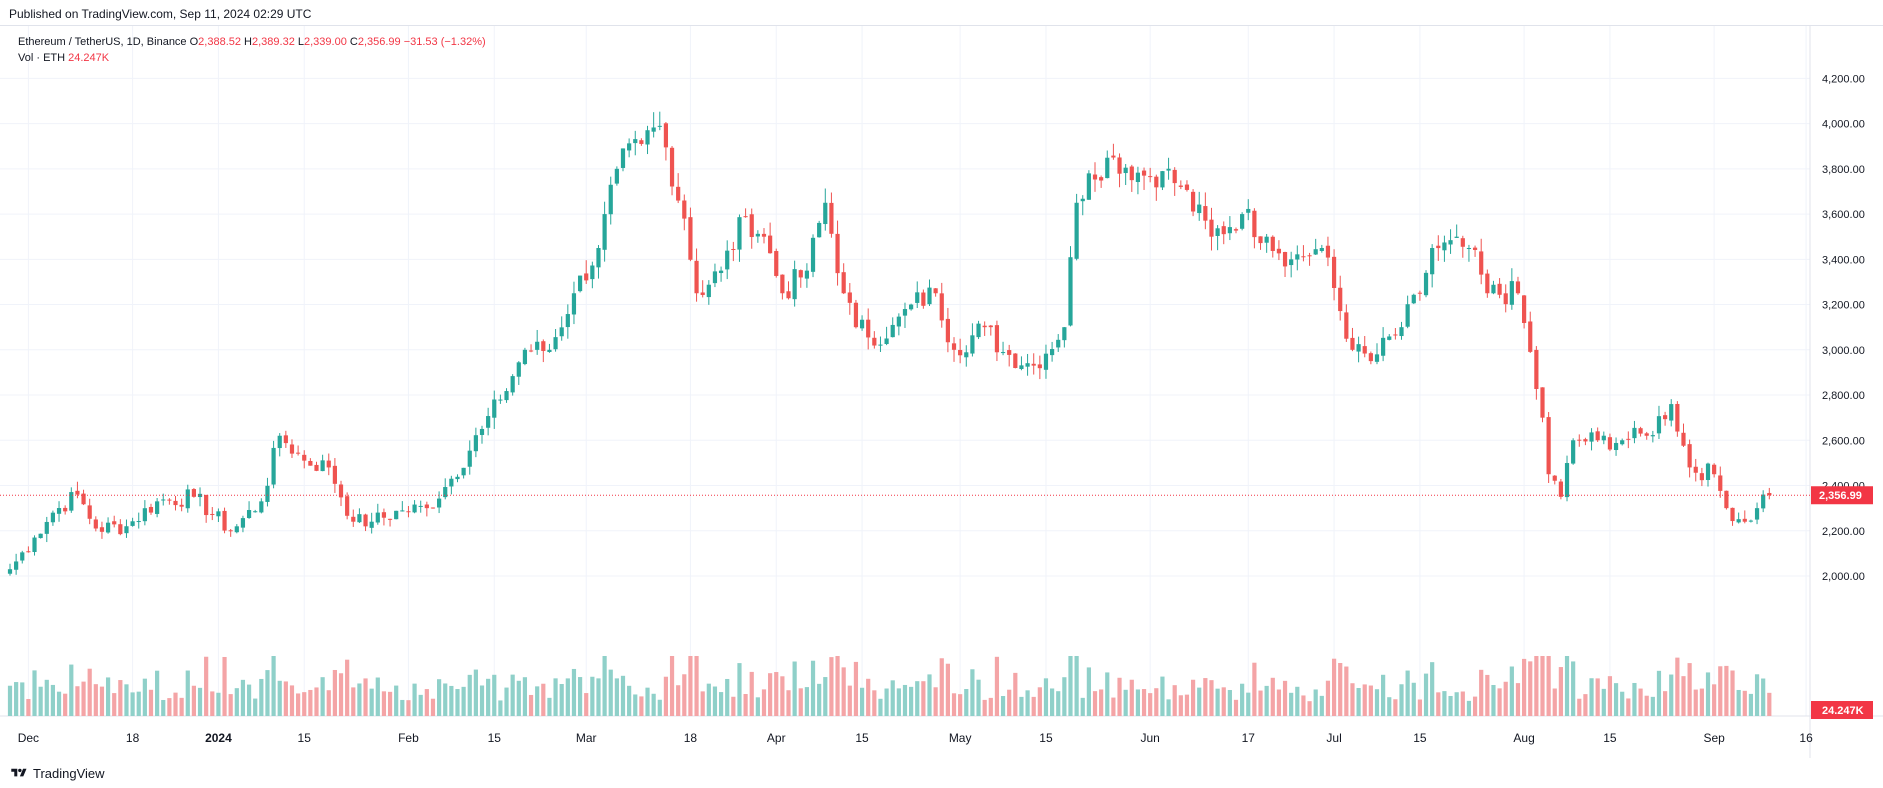  I want to click on x-tick-label: 16, so click(1806, 738).